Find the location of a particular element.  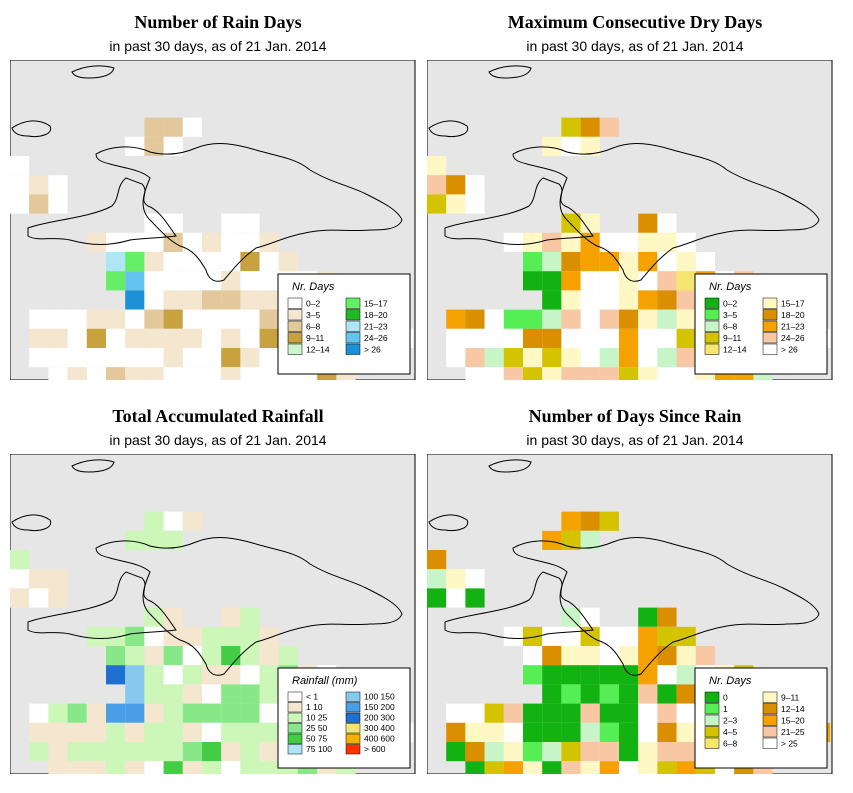

legend-label: 18–20 is located at coordinates (376, 315).